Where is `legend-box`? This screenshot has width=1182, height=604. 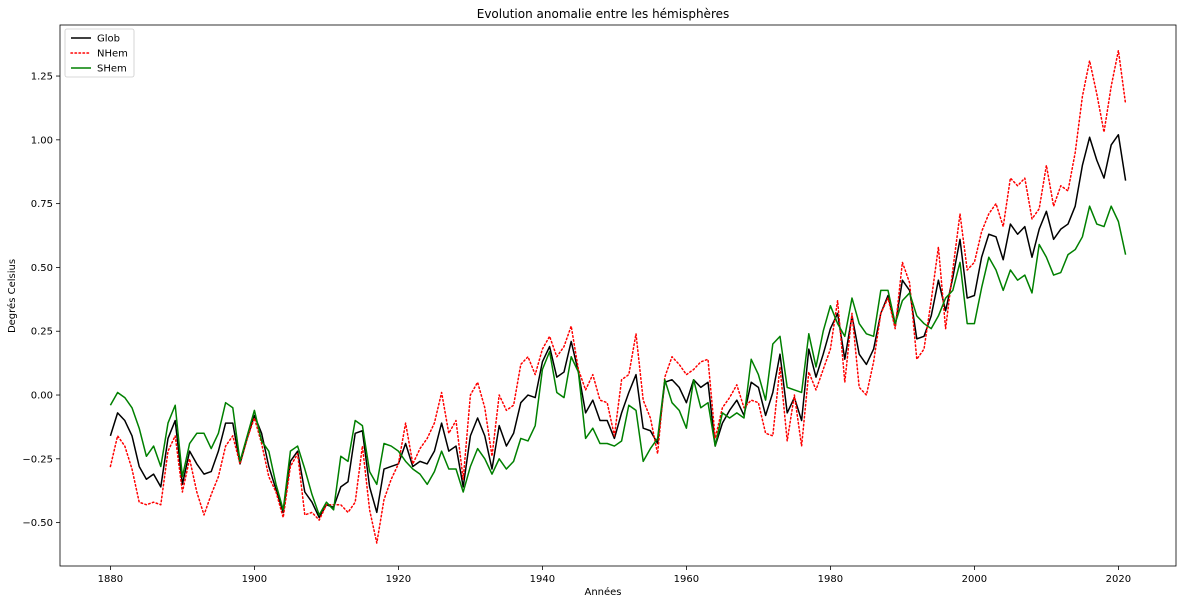
legend-box is located at coordinates (99, 53).